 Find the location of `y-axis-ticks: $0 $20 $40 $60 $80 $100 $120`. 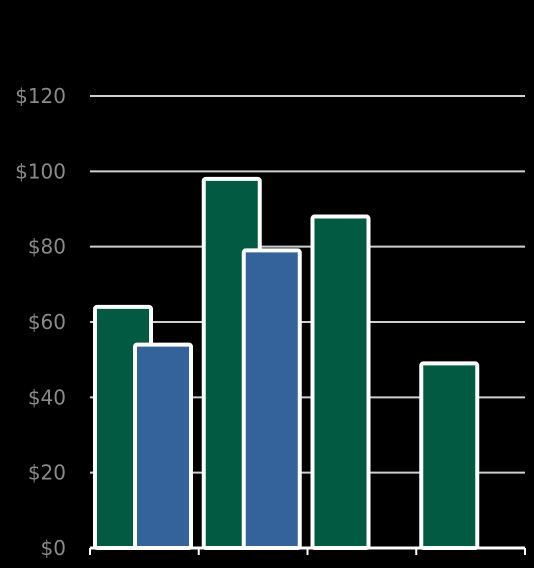

y-axis-ticks: $0 $20 $40 $60 $80 $100 $120 is located at coordinates (40, 322).